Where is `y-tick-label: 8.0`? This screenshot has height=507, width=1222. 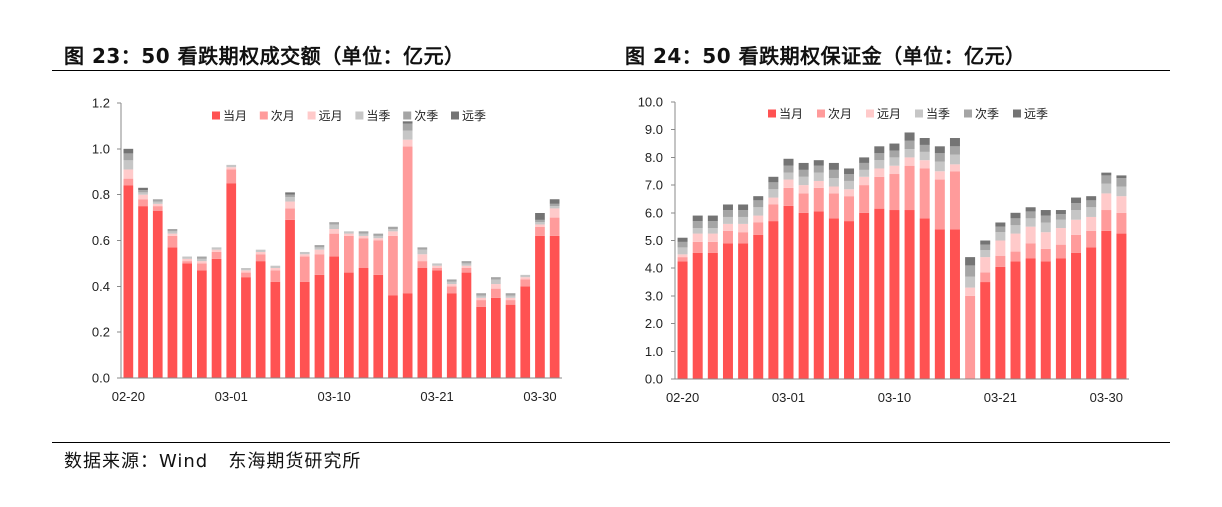 y-tick-label: 8.0 is located at coordinates (654, 157).